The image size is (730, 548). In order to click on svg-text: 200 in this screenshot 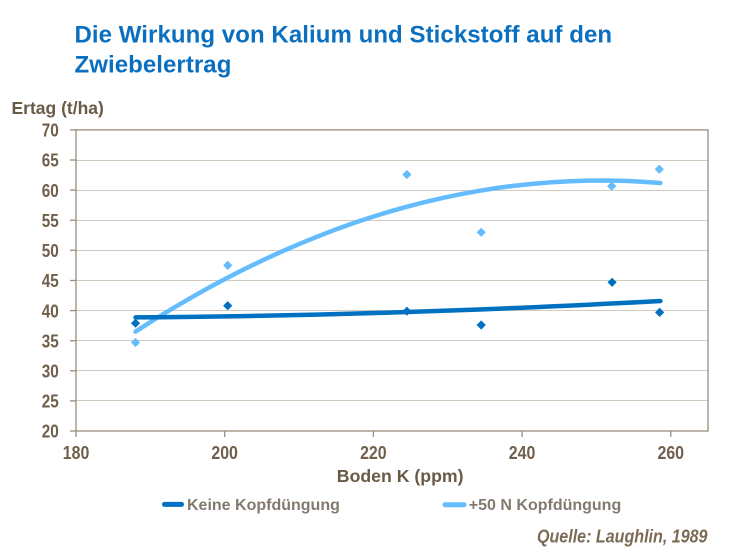, I will do `click(224, 452)`.